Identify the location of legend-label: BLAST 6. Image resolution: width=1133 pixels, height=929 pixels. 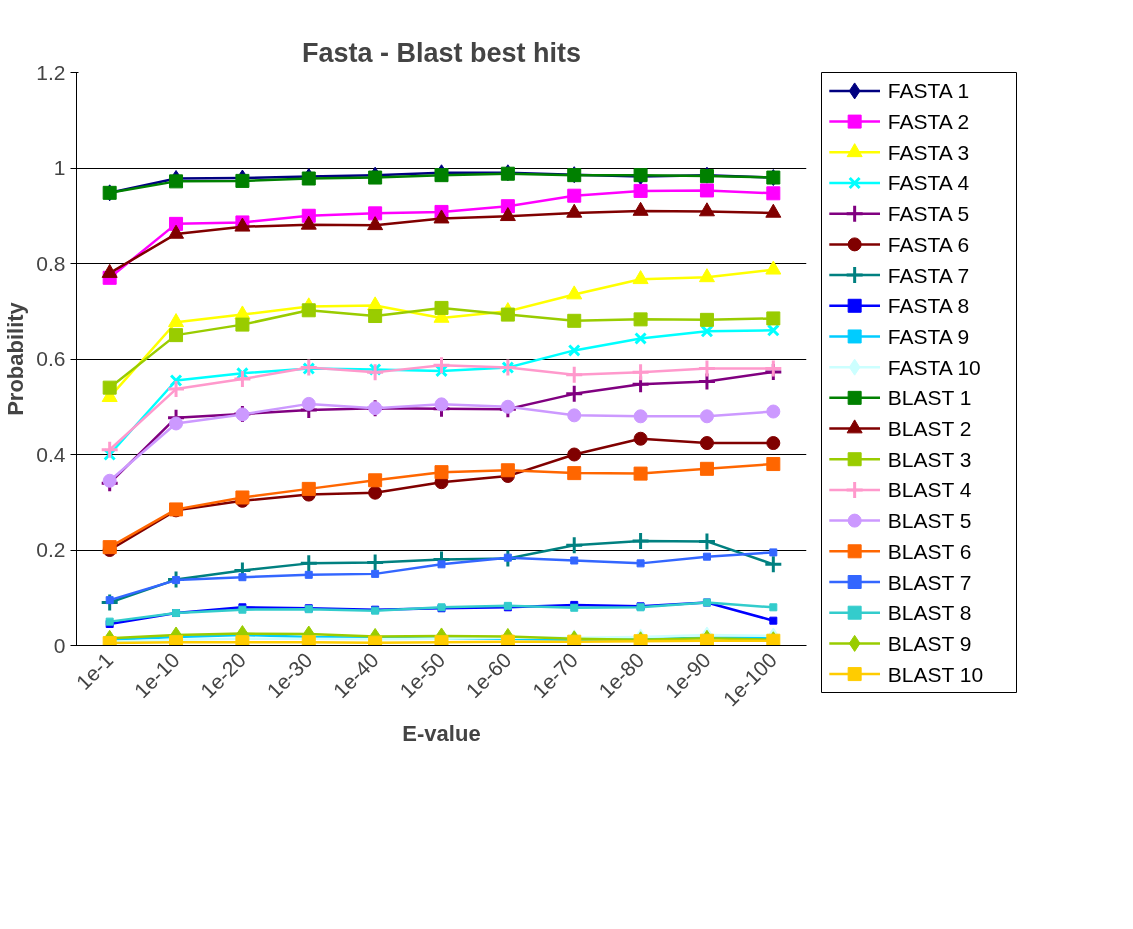
(929, 551).